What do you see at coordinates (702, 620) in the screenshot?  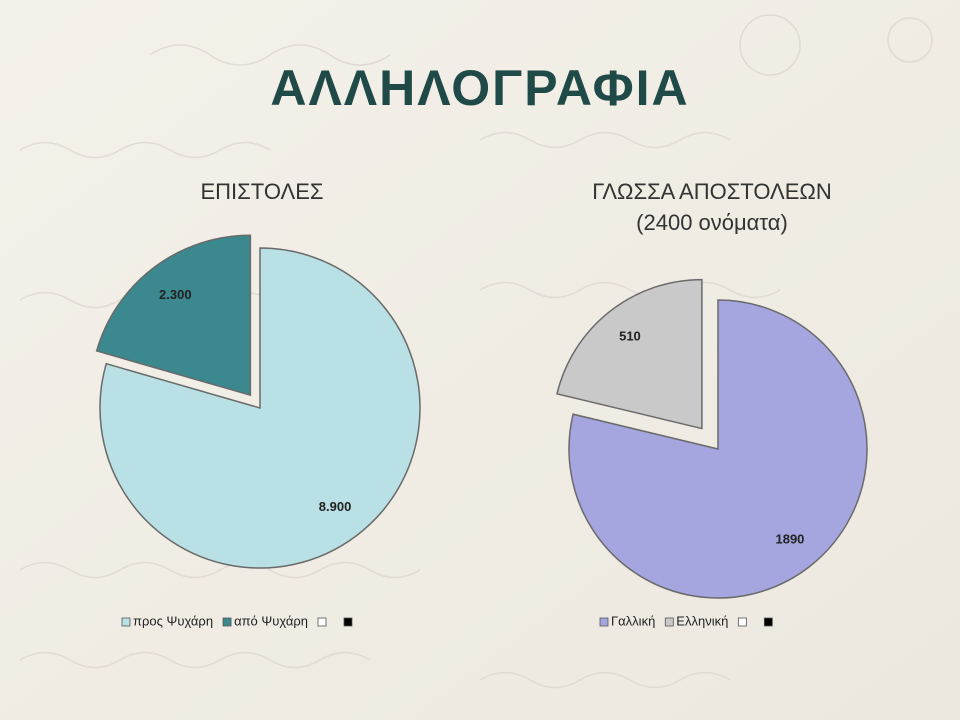 I see `legend-label: Ελληνική` at bounding box center [702, 620].